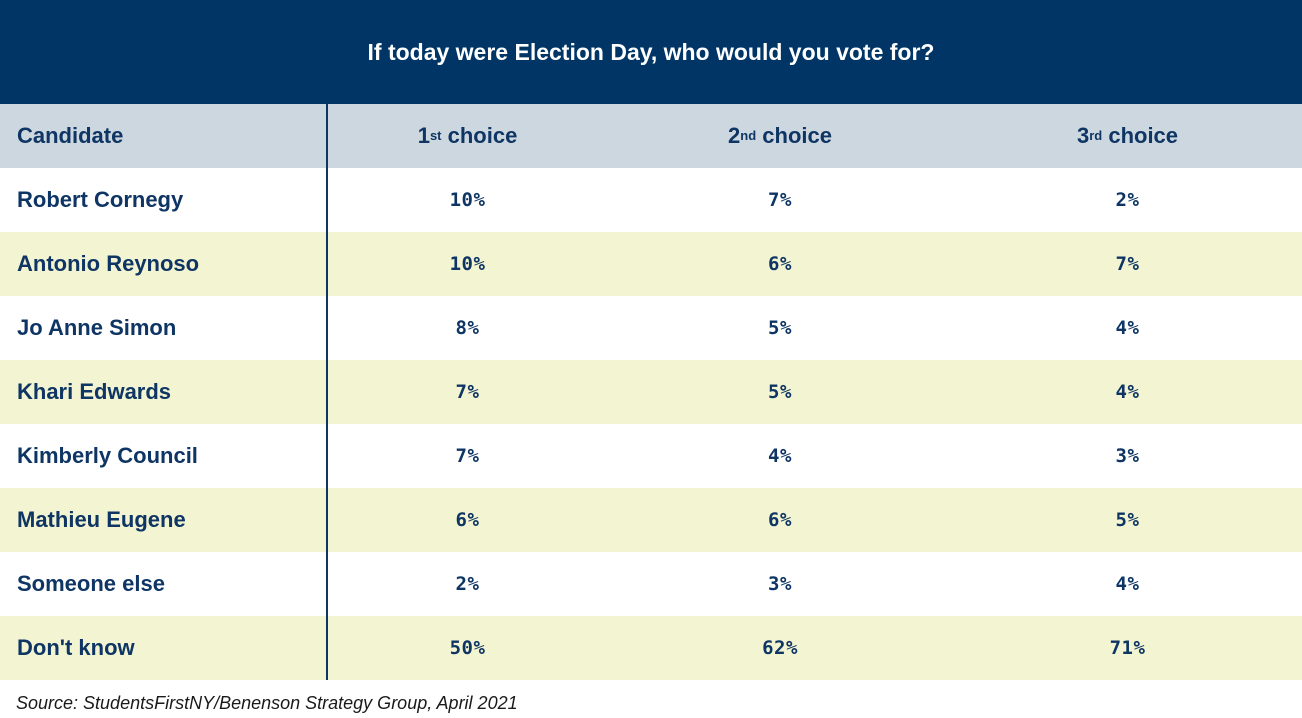 This screenshot has height=718, width=1302. I want to click on table-row: Mathieu Eugene 6% 6% 5%, so click(651, 520).